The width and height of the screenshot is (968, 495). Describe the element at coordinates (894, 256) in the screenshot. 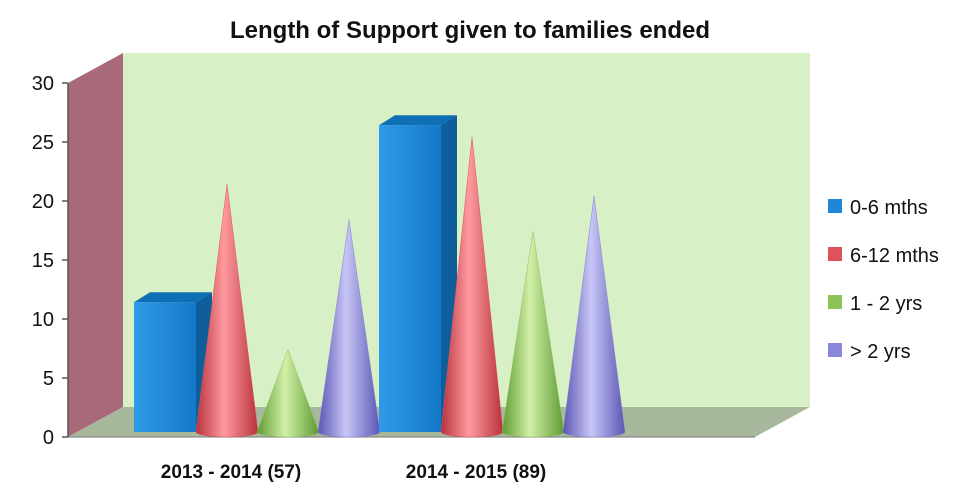

I see `legend-label: 6-12 mths` at that location.